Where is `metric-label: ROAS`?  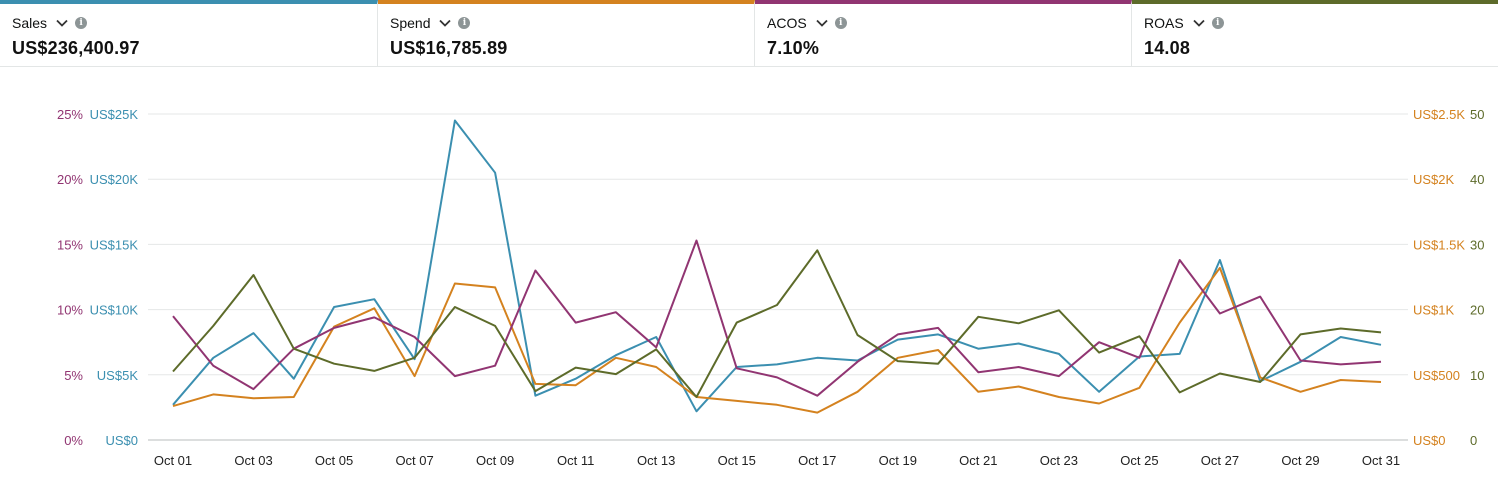
metric-label: ROAS is located at coordinates (1164, 23).